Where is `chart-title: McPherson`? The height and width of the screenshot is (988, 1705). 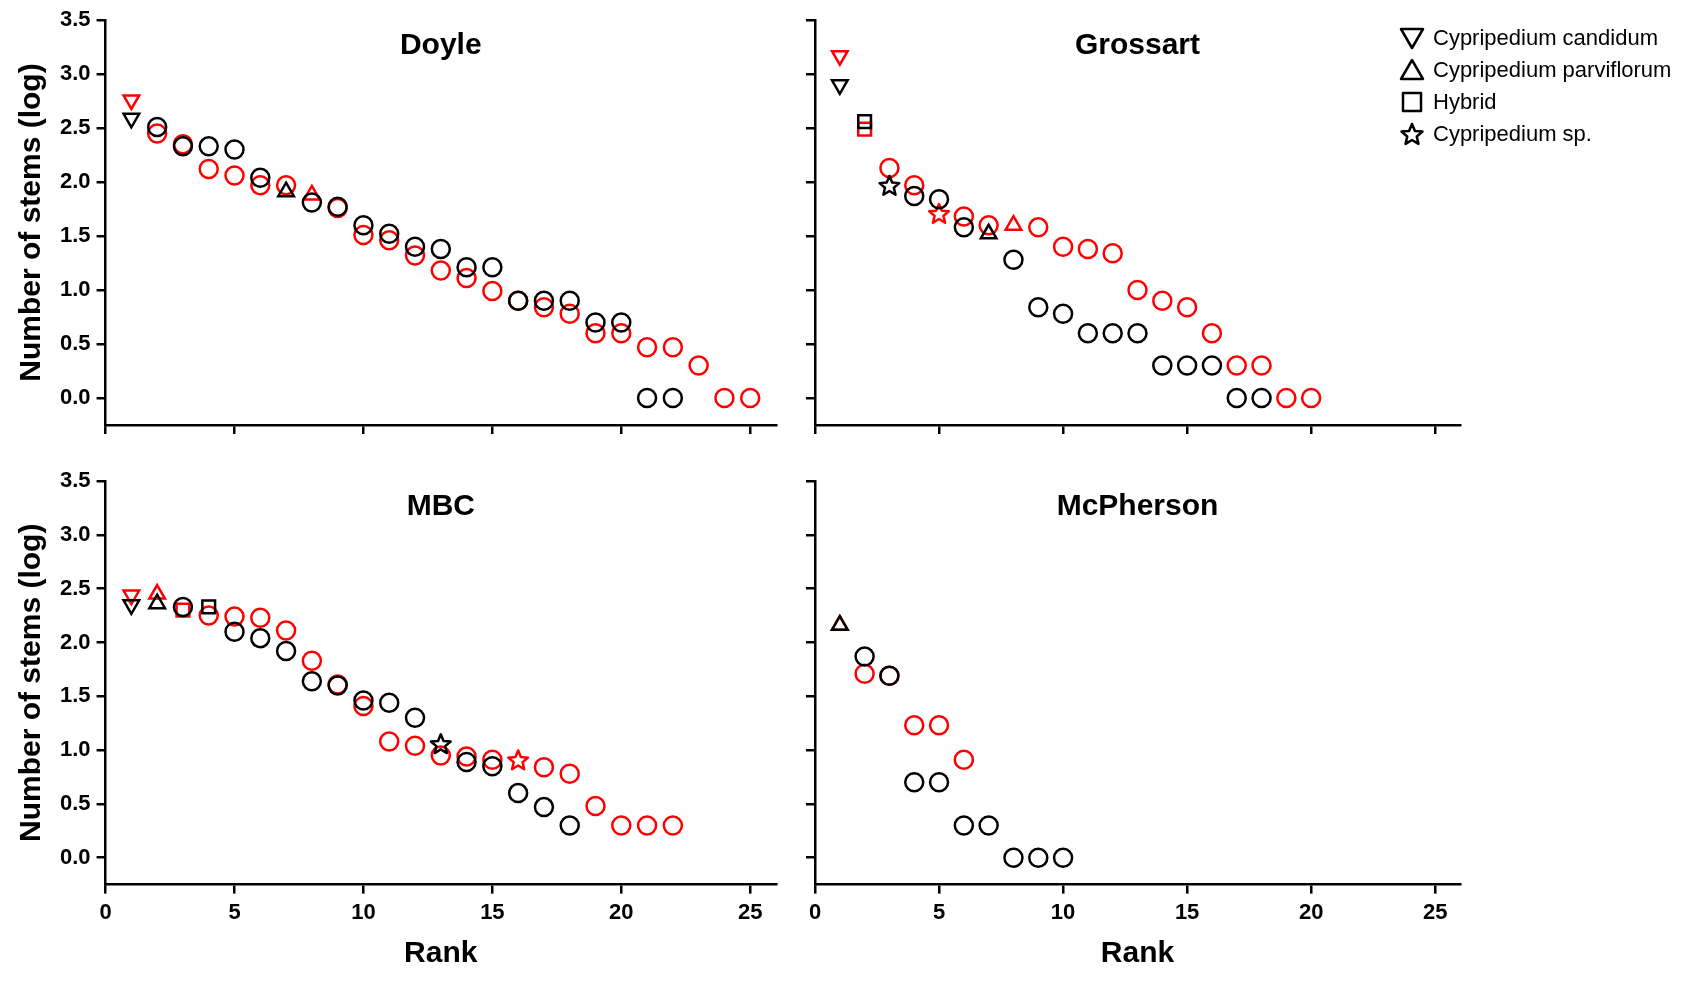 chart-title: McPherson is located at coordinates (1137, 505).